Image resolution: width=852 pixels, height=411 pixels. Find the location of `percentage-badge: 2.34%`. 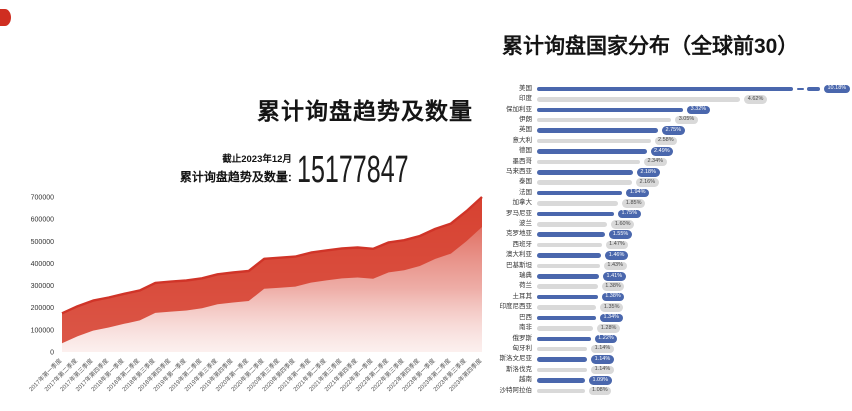

percentage-badge: 2.34% is located at coordinates (655, 162).